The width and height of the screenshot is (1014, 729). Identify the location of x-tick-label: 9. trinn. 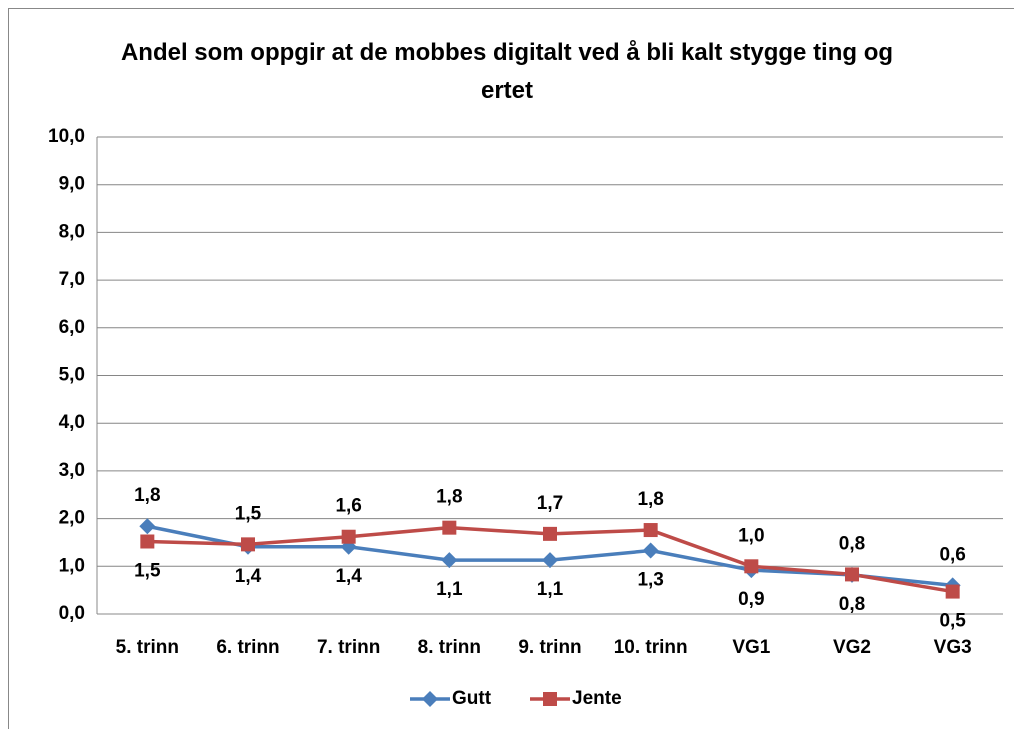
(549, 647).